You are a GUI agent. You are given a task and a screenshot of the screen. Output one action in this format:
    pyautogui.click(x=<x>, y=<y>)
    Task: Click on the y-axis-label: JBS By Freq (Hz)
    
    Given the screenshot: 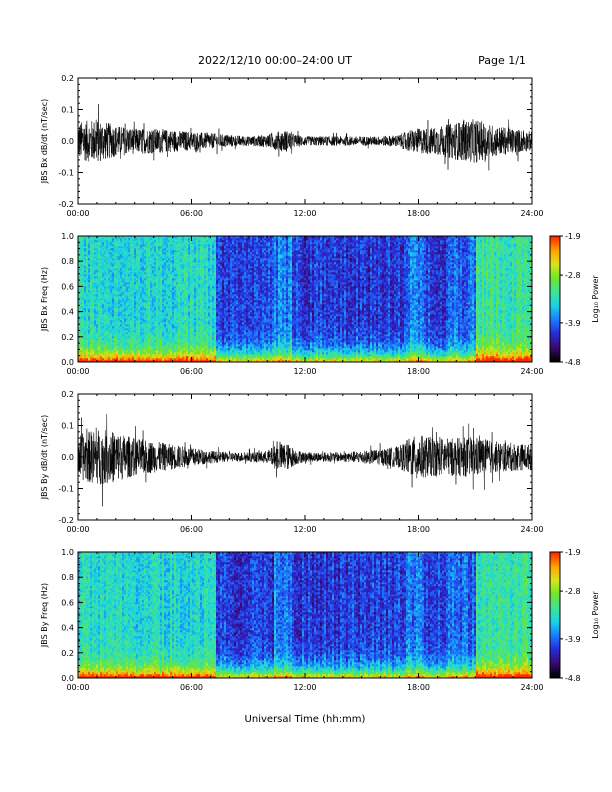 What is the action you would take?
    pyautogui.click(x=44, y=615)
    